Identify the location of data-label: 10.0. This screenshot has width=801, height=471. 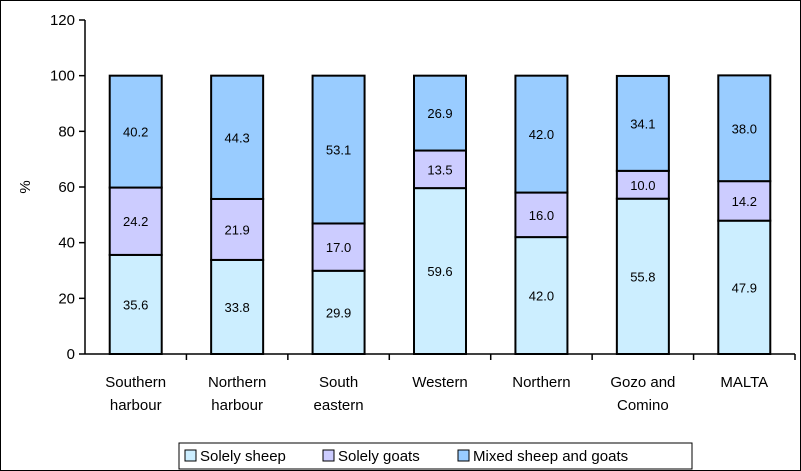
(642, 185).